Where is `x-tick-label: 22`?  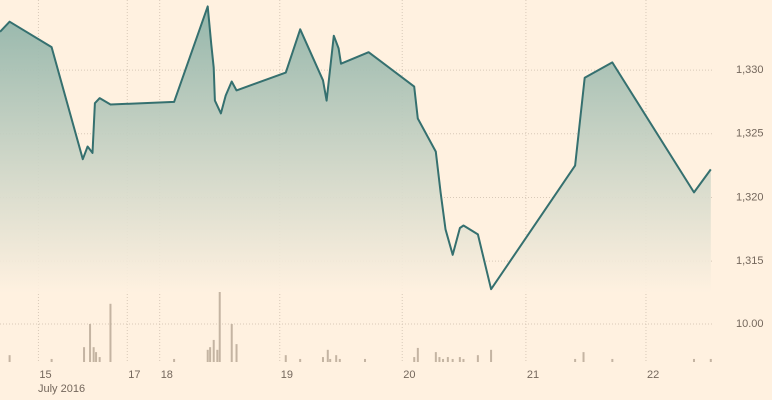
x-tick-label: 22 is located at coordinates (653, 375).